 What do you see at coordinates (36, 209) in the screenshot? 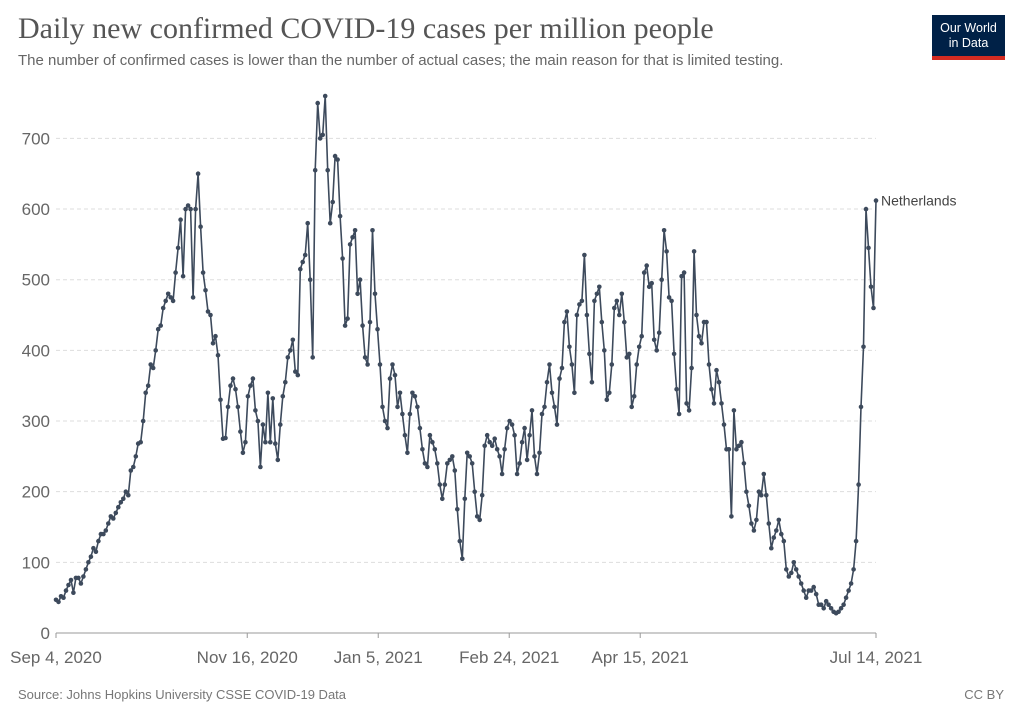
I see `y-tick-label-600: 600` at bounding box center [36, 209].